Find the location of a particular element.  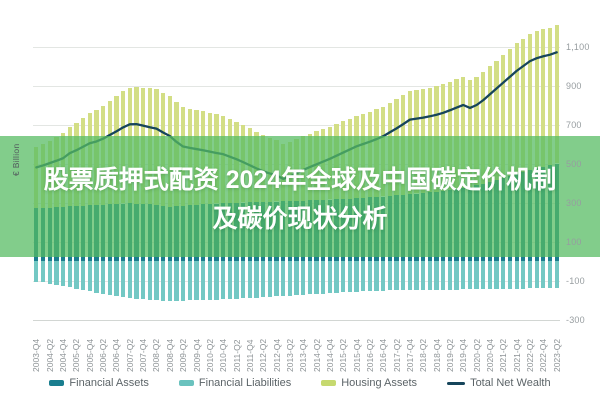

legend-label: Financial Assets is located at coordinates (109, 383).